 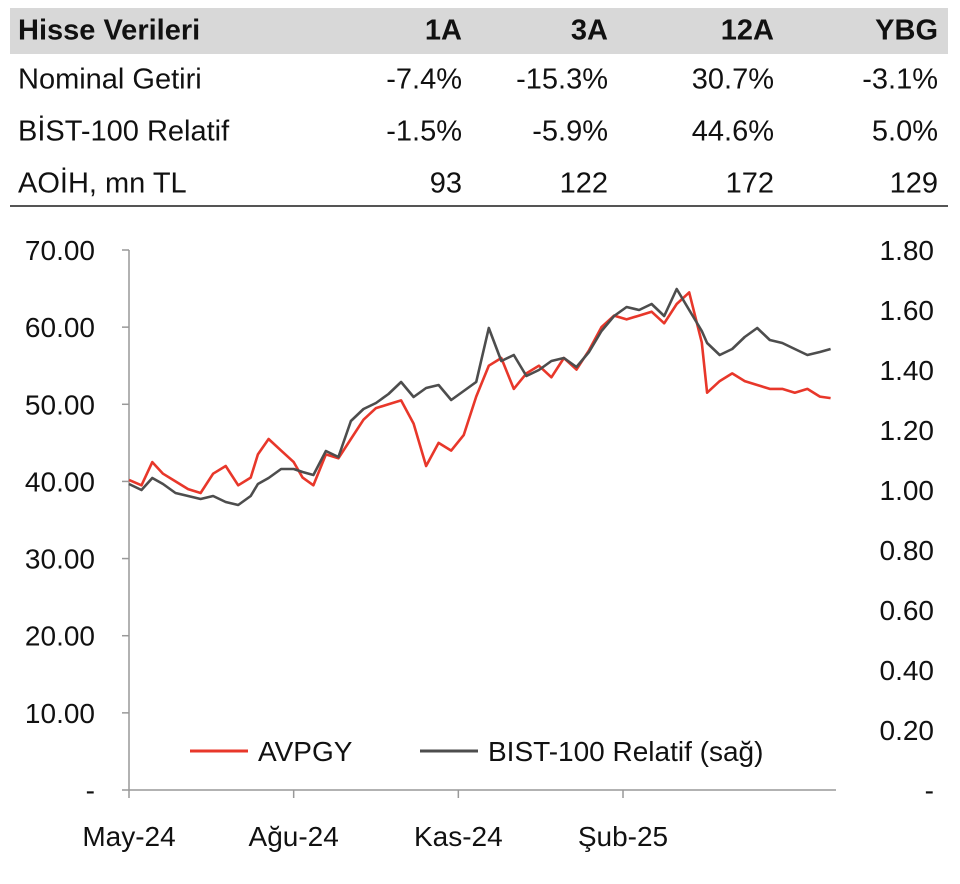 I want to click on right-tick-label: -, so click(x=929, y=790).